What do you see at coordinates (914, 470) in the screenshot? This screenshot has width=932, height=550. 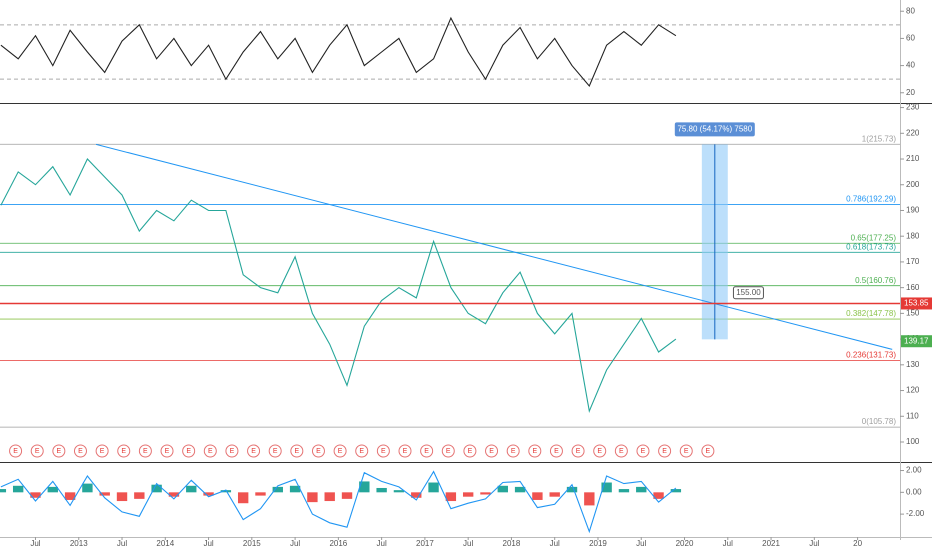 I see `y-tick-label: 2.00` at bounding box center [914, 470].